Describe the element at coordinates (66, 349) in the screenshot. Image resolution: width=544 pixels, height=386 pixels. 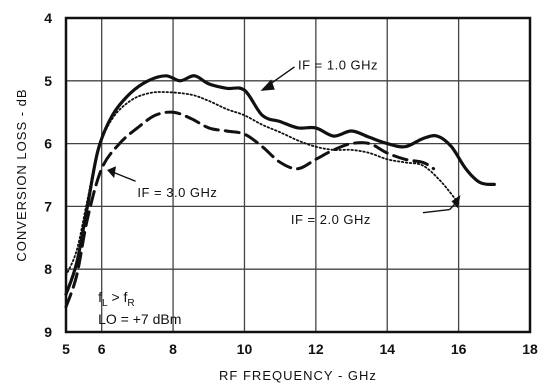
I see `x-tick-label-5: 5` at that location.